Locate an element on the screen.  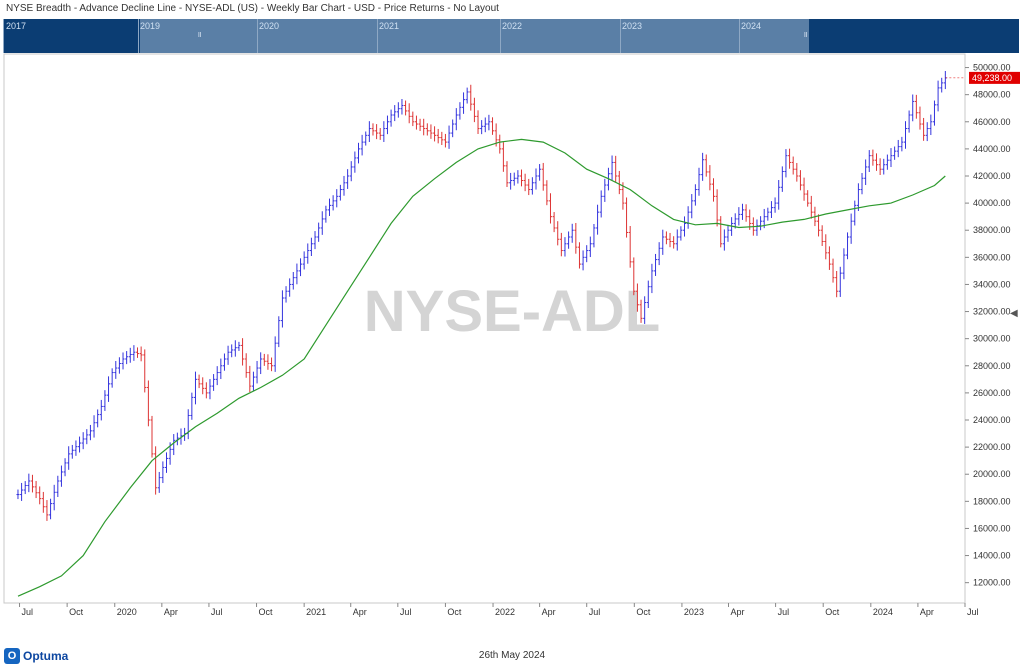
x-tick-label: 2024 is located at coordinates (883, 612).